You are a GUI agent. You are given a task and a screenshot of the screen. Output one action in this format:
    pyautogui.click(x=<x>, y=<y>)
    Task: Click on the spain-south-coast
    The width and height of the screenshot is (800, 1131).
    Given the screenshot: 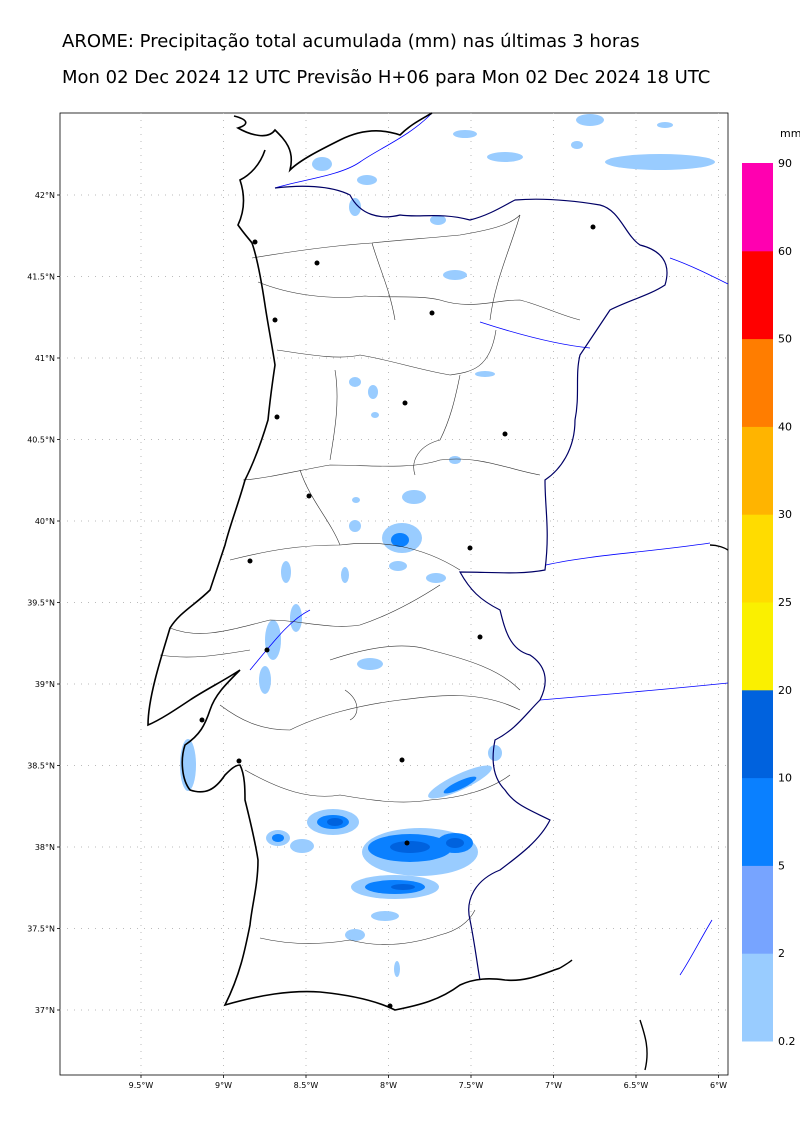 What is the action you would take?
    pyautogui.click(x=644, y=807)
    